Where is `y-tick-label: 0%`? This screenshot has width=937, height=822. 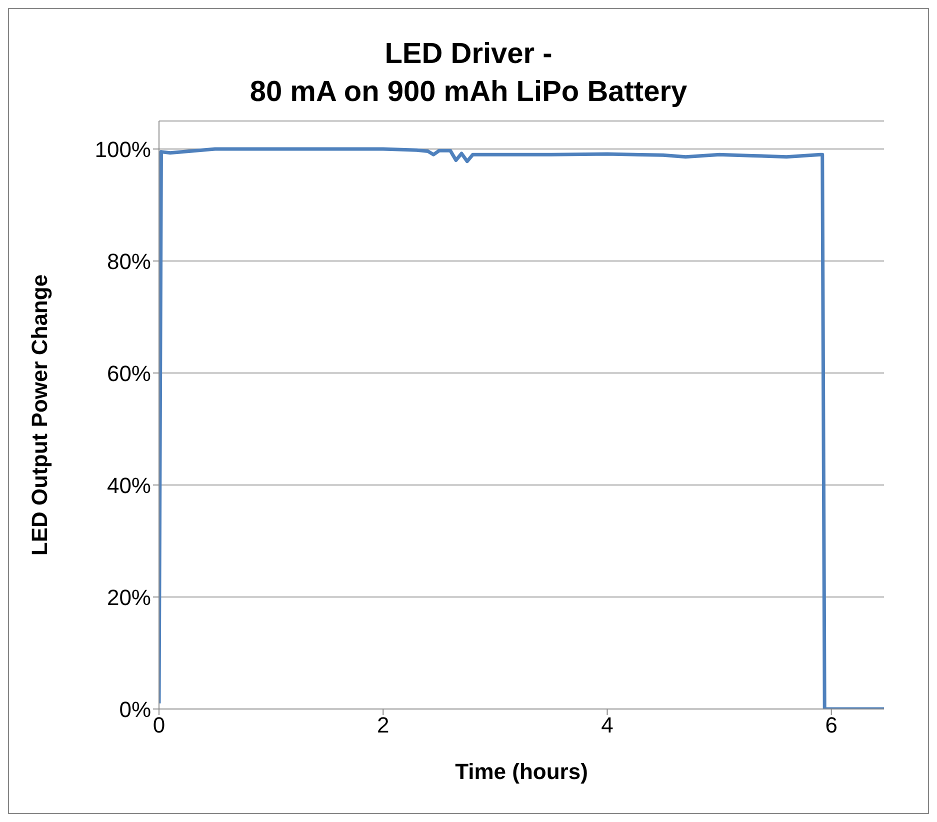 y-tick-label: 0% is located at coordinates (135, 709).